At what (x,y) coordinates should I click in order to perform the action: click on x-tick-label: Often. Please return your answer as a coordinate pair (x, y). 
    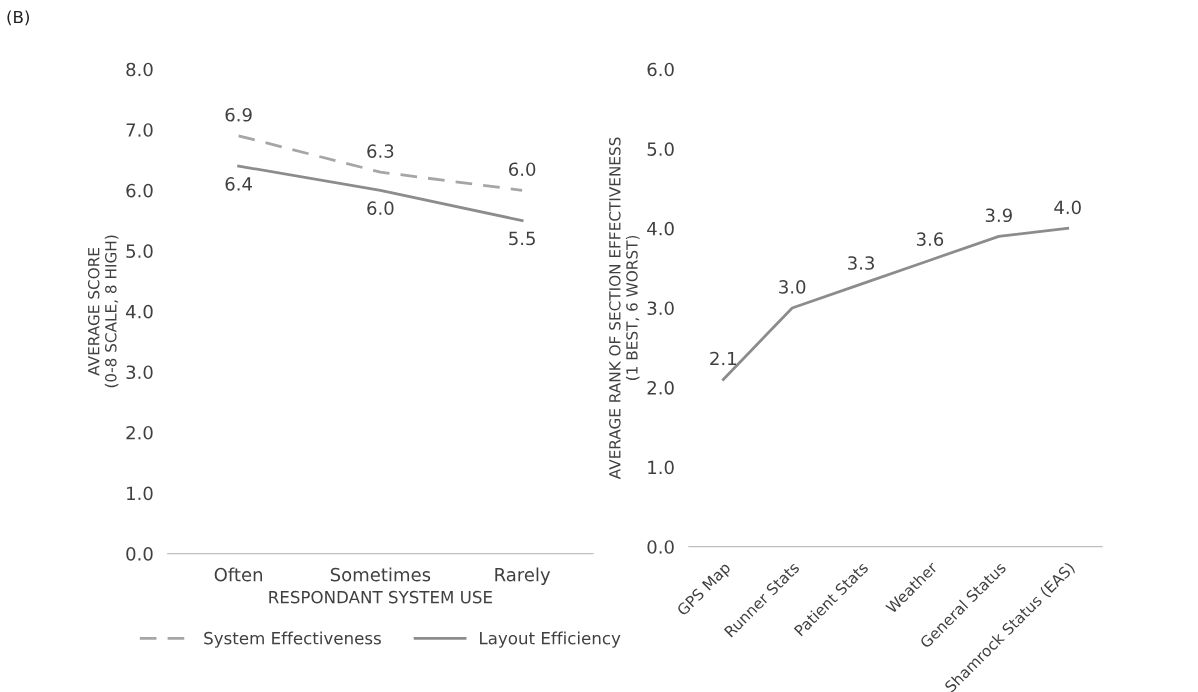
    Looking at the image, I should click on (238, 574).